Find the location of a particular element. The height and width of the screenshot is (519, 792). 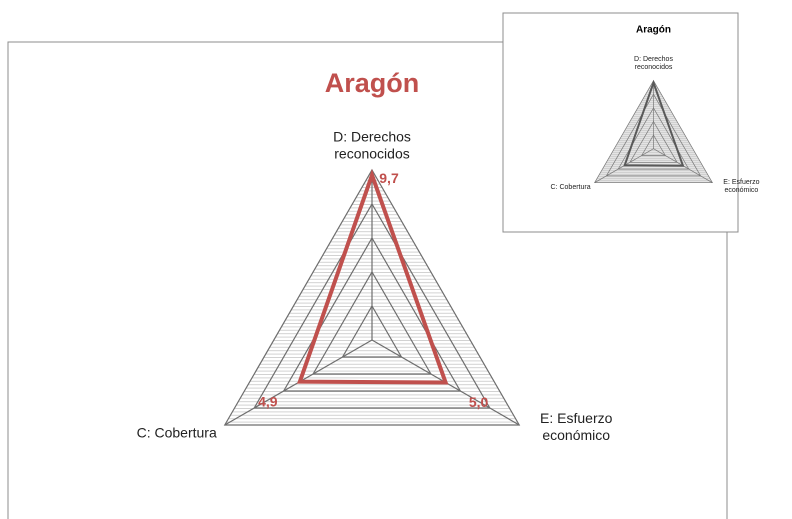

data-label: 4,9 is located at coordinates (268, 401).